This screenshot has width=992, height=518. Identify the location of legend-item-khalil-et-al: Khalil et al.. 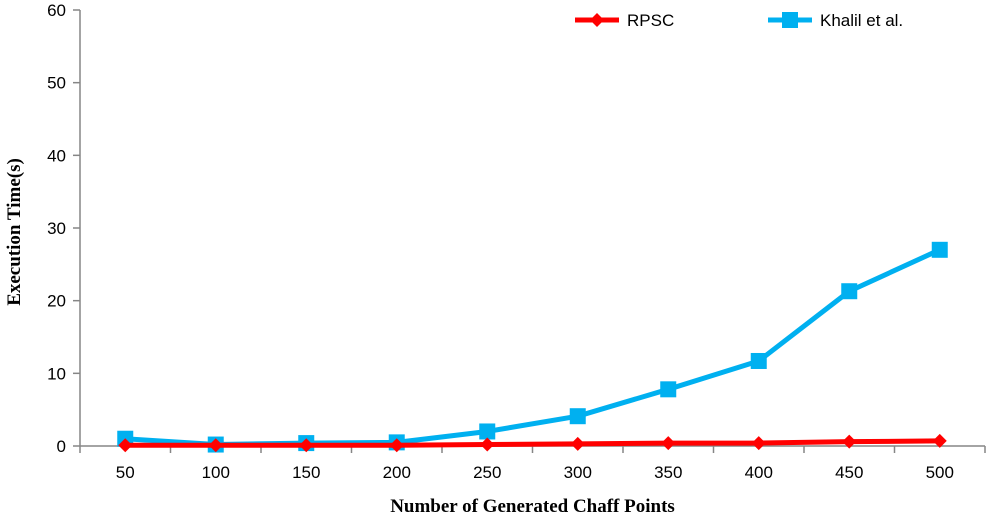
(835, 20).